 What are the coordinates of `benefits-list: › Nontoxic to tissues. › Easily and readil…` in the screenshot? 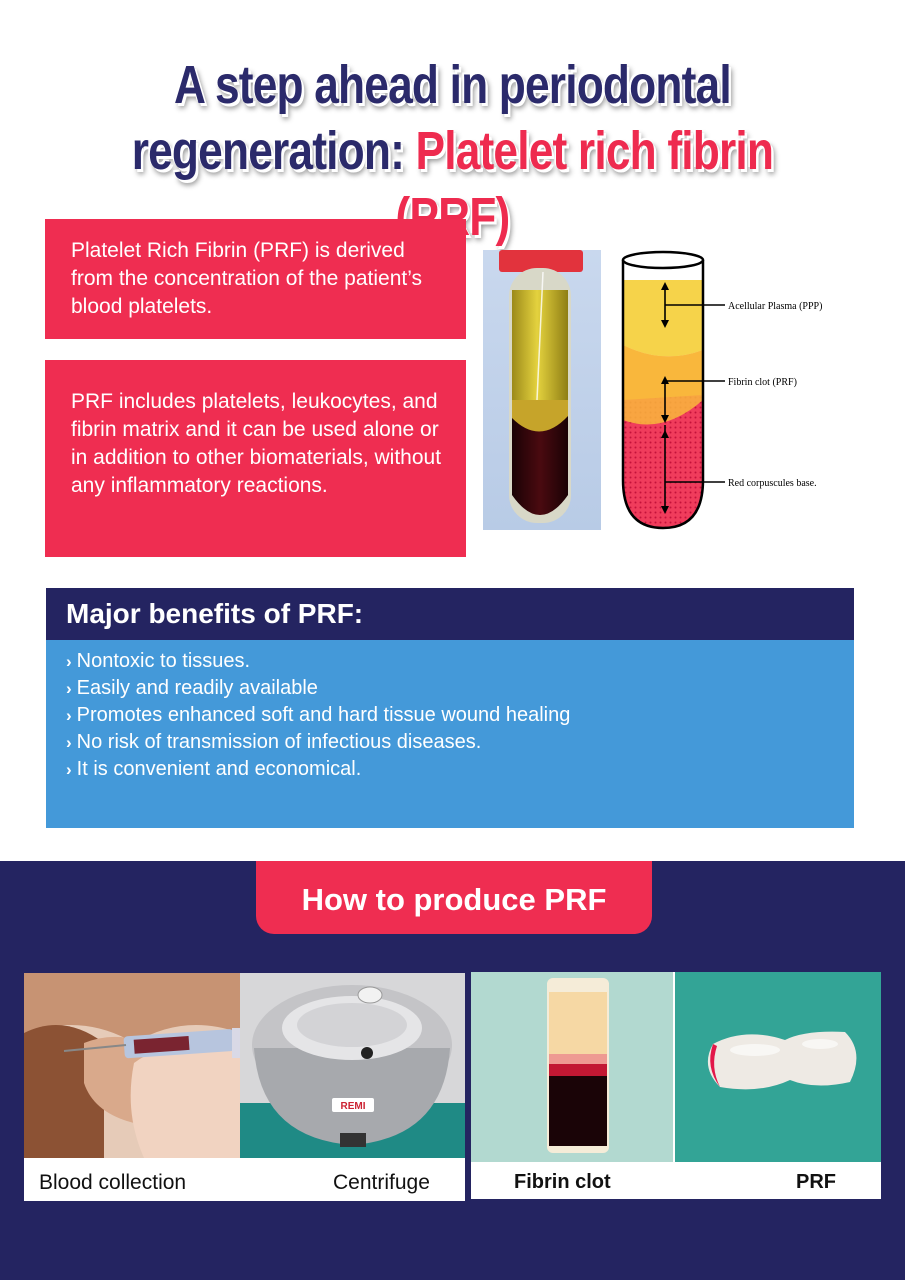 It's located at (450, 734).